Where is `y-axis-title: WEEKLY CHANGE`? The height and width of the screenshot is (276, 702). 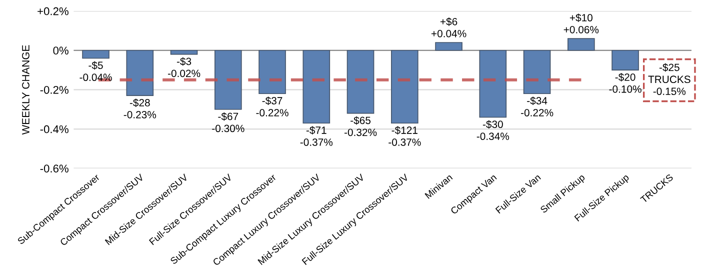
y-axis-title: WEEKLY CHANGE is located at coordinates (26, 90).